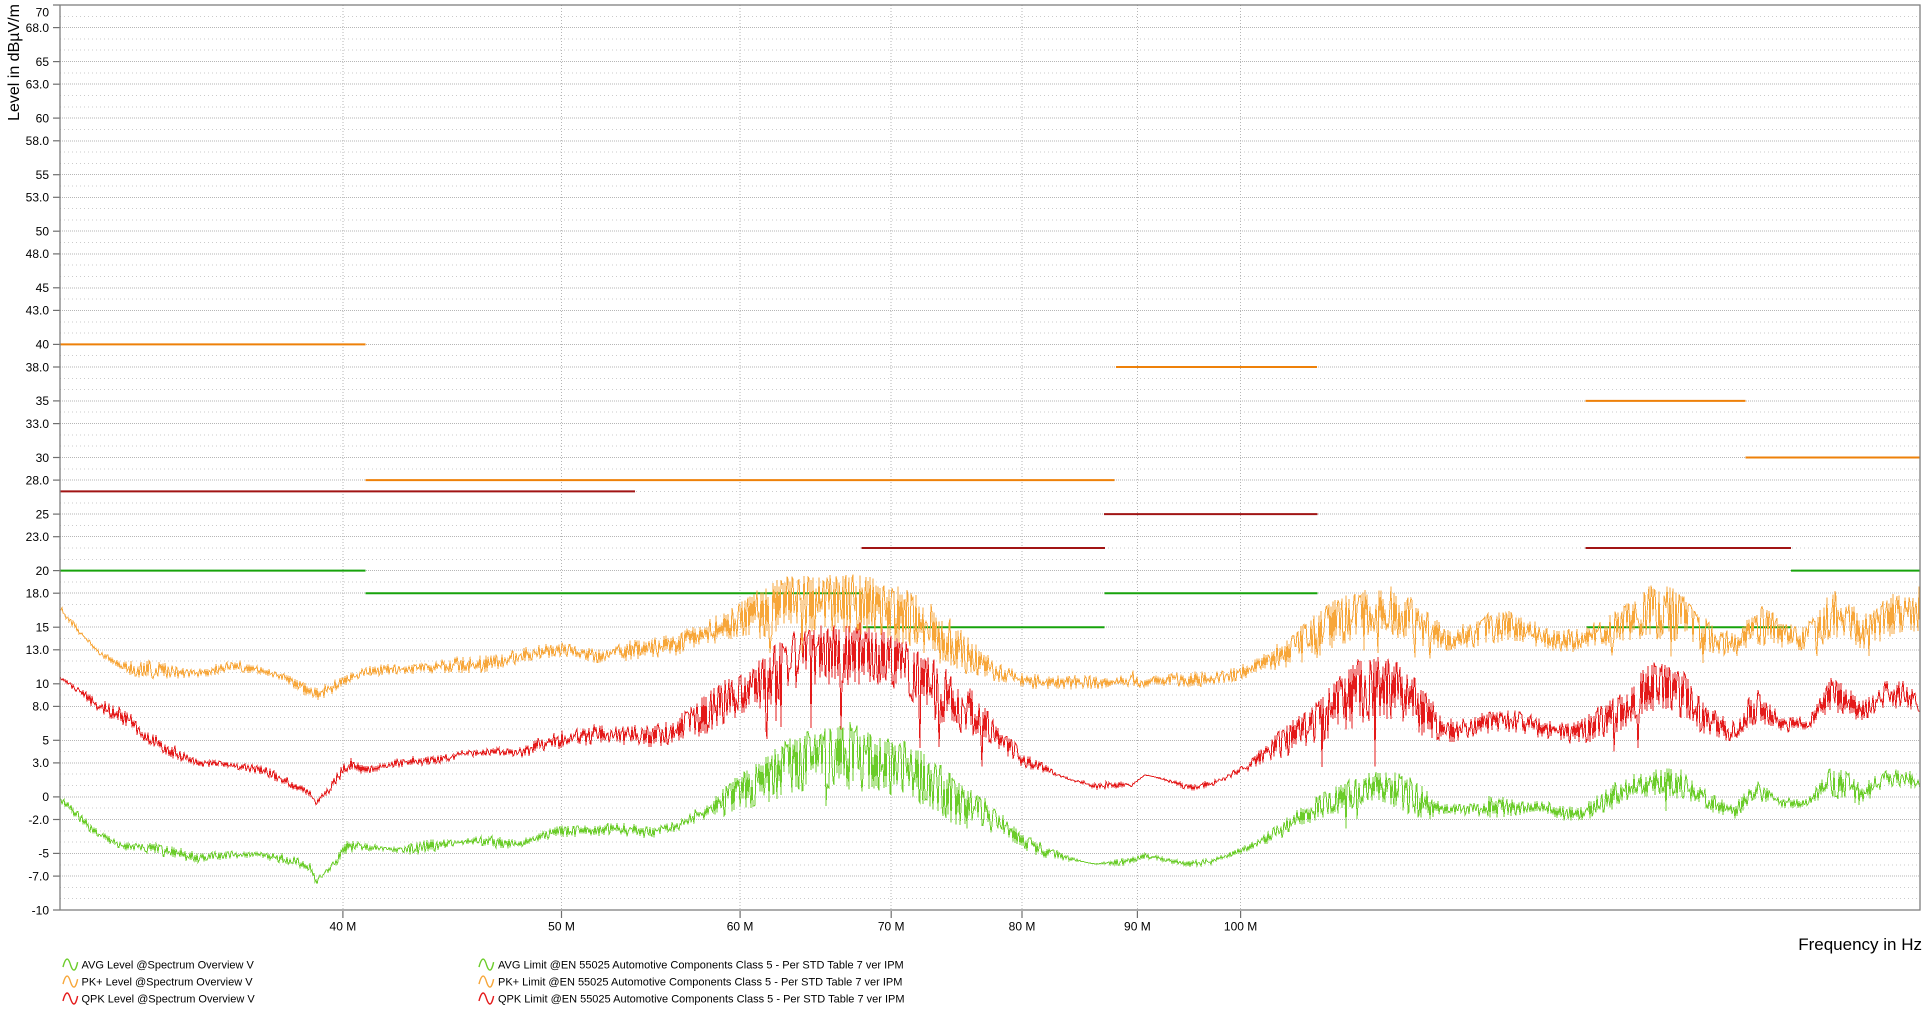 The height and width of the screenshot is (1021, 1928). I want to click on svg-text: 40 M, so click(343, 927).